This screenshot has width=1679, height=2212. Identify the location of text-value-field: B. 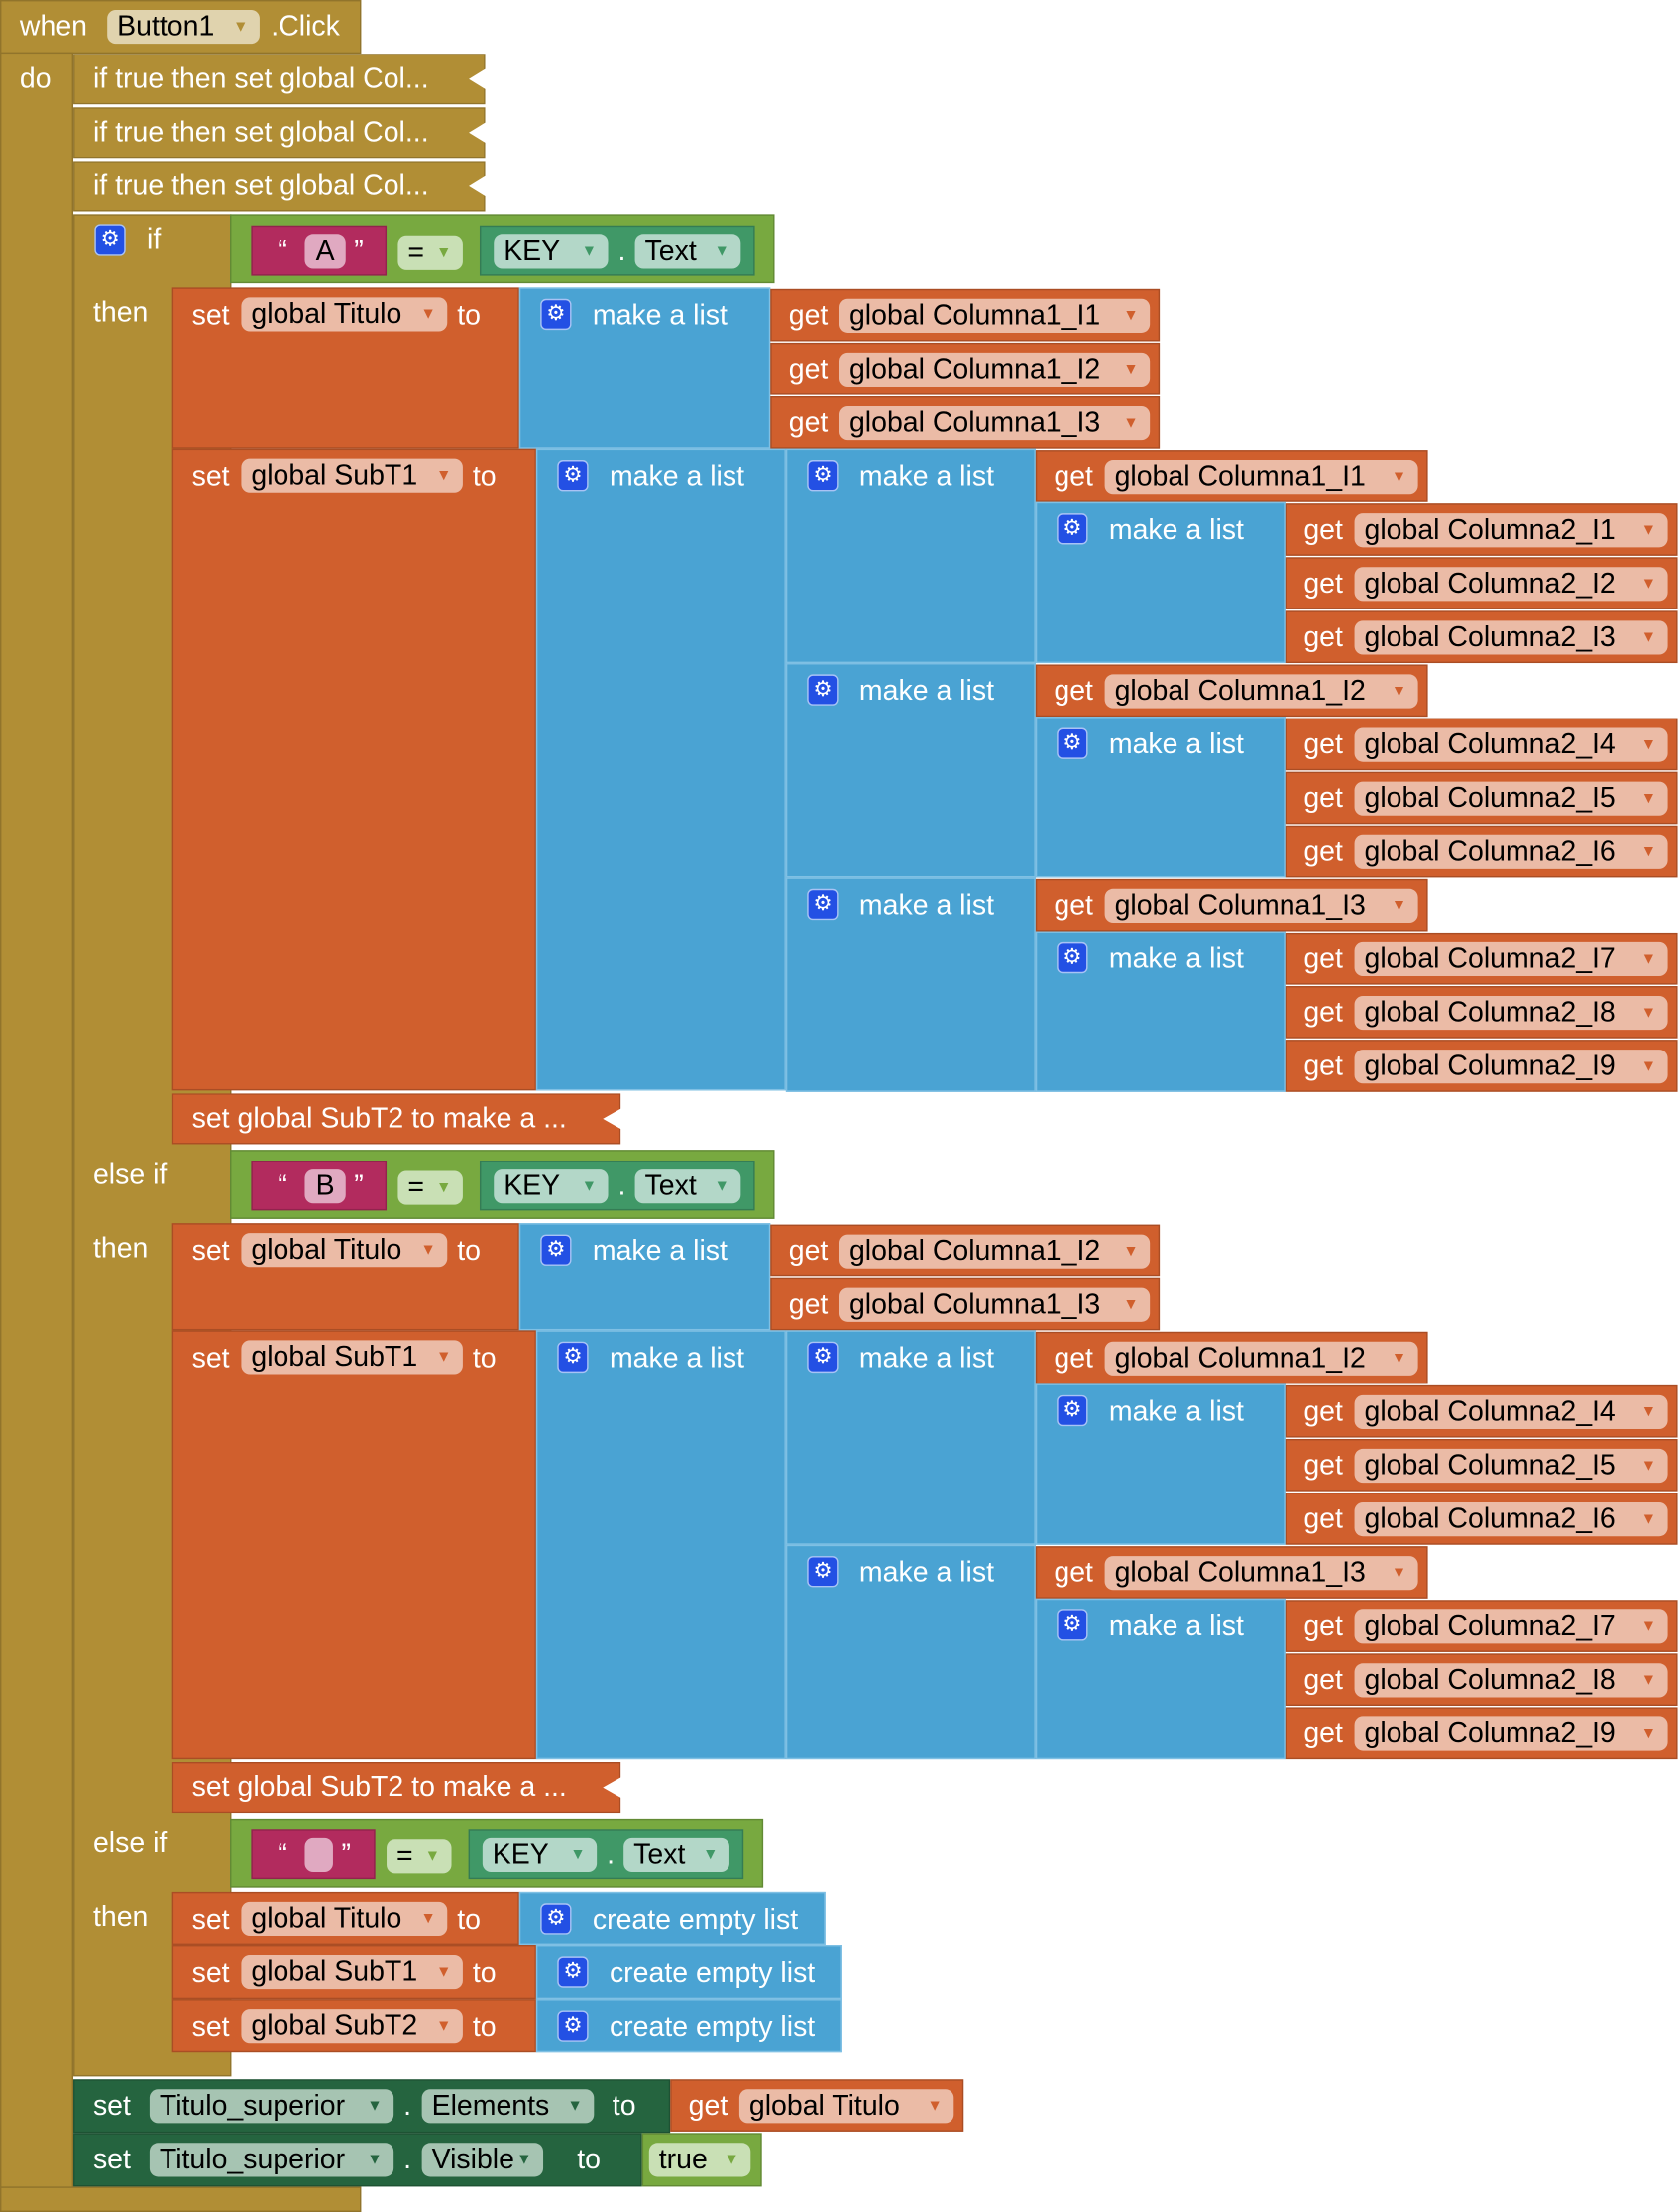
(325, 1186).